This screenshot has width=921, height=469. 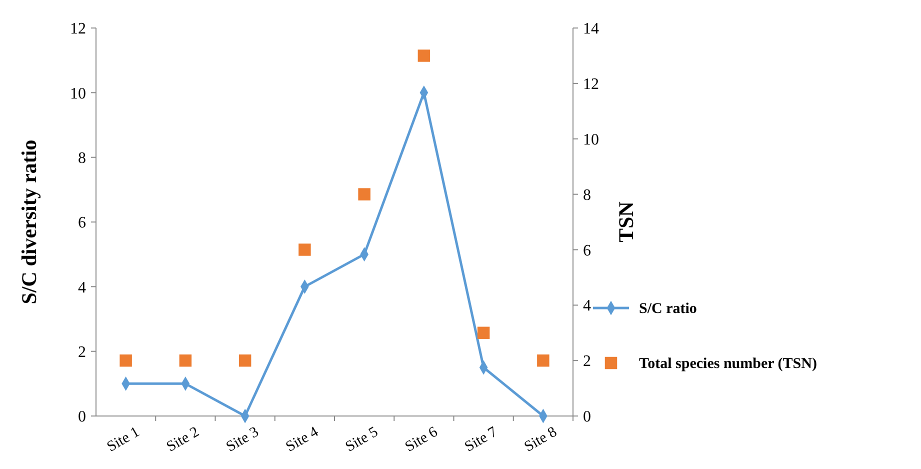 What do you see at coordinates (668, 309) in the screenshot?
I see `legend-label: S/C ratio` at bounding box center [668, 309].